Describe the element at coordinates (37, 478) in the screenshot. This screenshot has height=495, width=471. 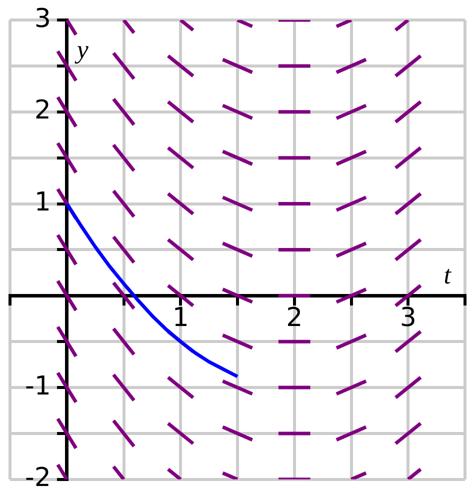
I see `y-tick-label: -2` at that location.